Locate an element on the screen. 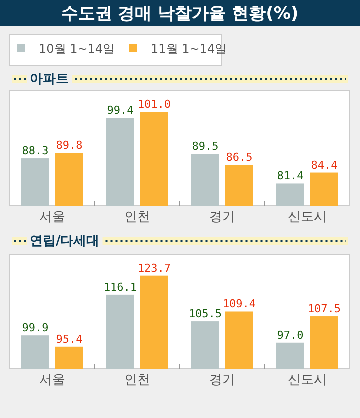 This screenshot has height=418, width=360. data-label: 81.4 is located at coordinates (290, 176).